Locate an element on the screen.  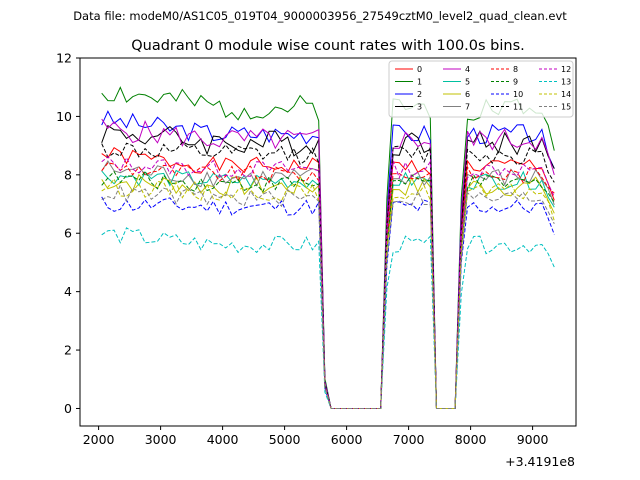
x-tick-label: 4000 is located at coordinates (223, 439).